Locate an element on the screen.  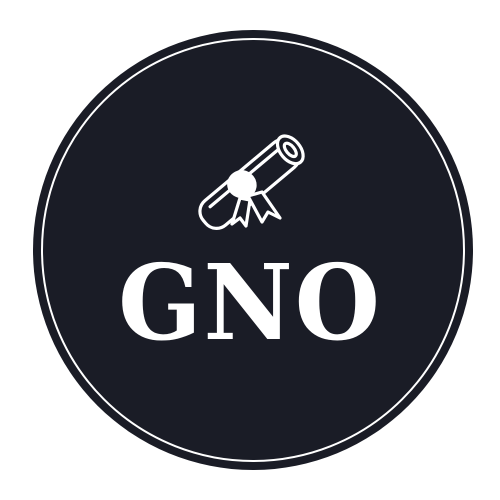
logo-text: GNO is located at coordinates (250, 302).